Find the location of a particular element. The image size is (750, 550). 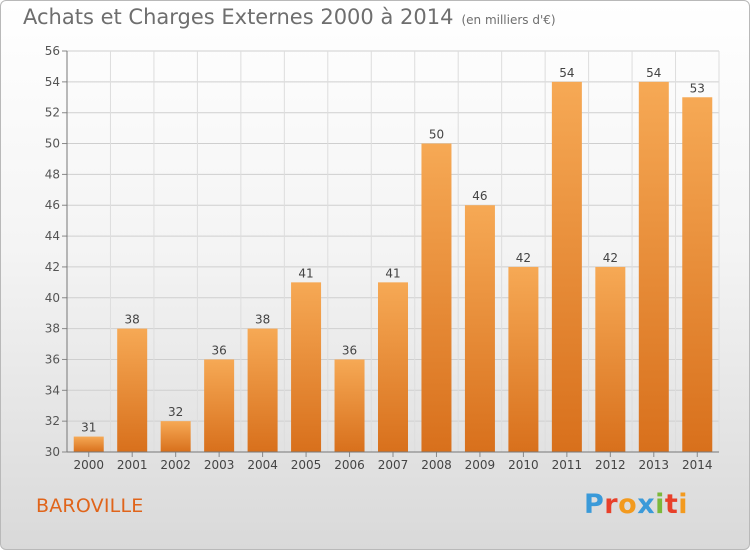

logo-letter: x is located at coordinates (646, 504).